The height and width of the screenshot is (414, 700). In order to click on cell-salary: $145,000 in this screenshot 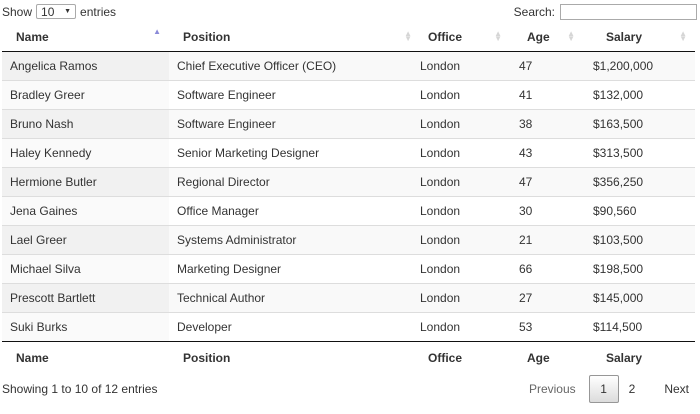, I will do `click(639, 298)`.